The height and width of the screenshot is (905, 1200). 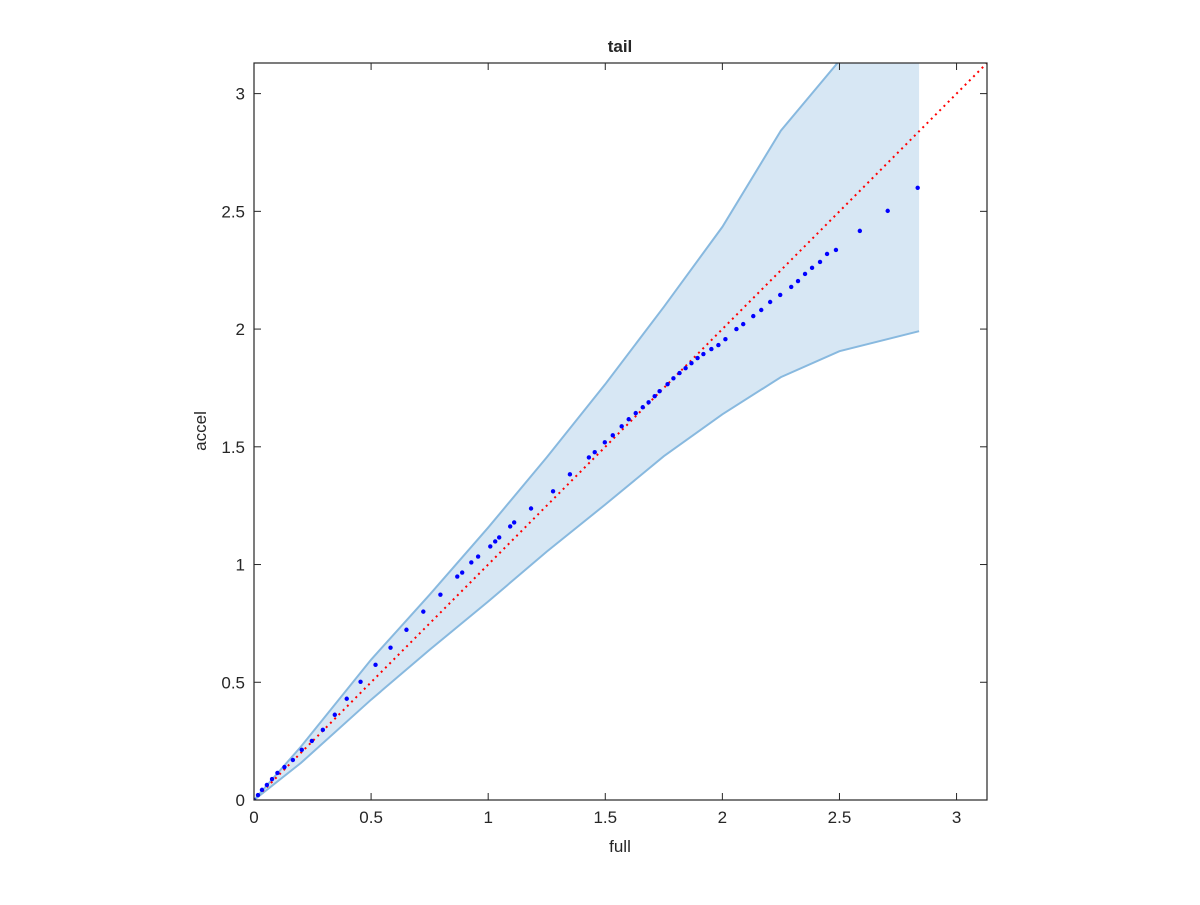 I want to click on y-tick-label: 1, so click(x=240, y=565).